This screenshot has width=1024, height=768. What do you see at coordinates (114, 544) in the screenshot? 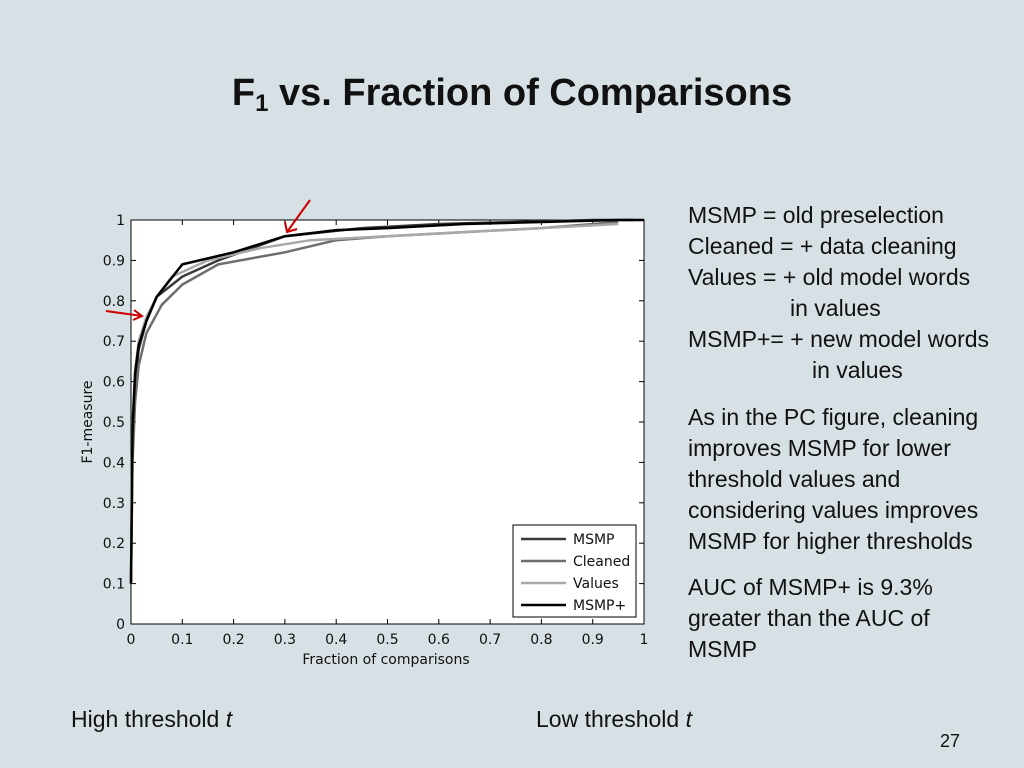
I see `y-tick-label: 0.2` at bounding box center [114, 544].